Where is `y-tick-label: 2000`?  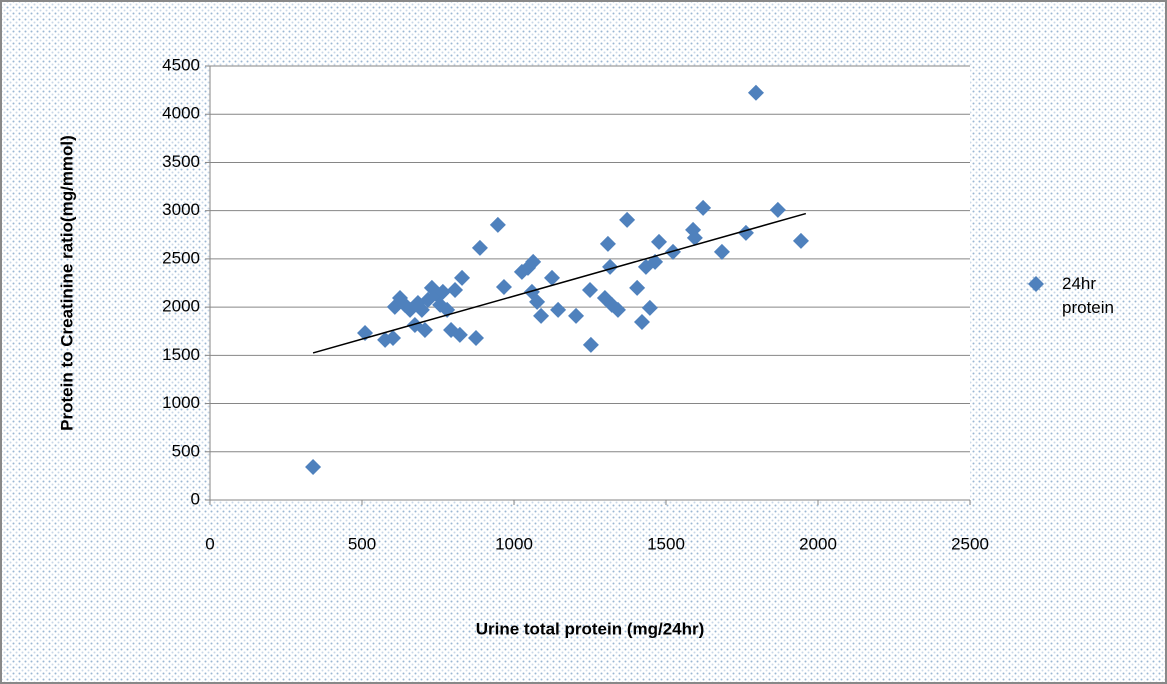
y-tick-label: 2000 is located at coordinates (181, 306).